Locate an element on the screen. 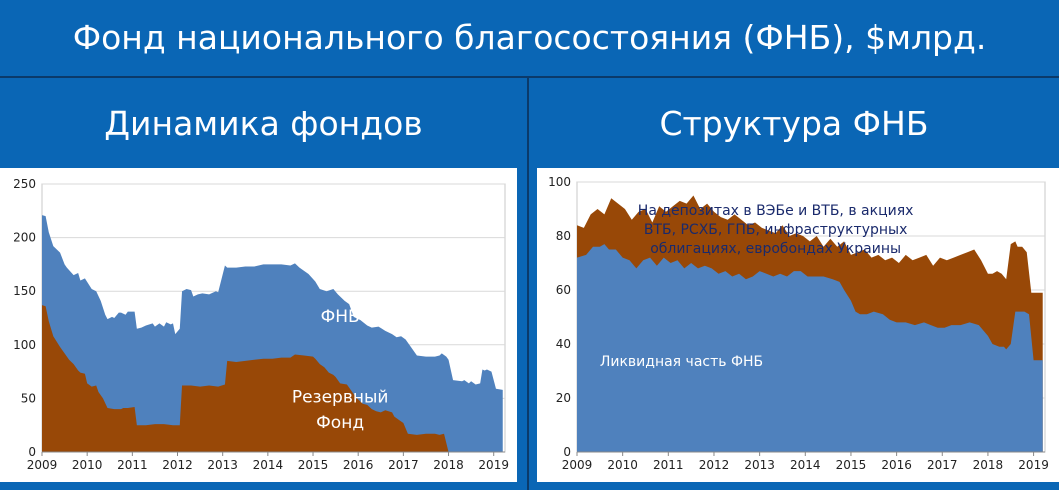 The width and height of the screenshot is (1059, 490). y-tick-label: 20 is located at coordinates (563, 398).